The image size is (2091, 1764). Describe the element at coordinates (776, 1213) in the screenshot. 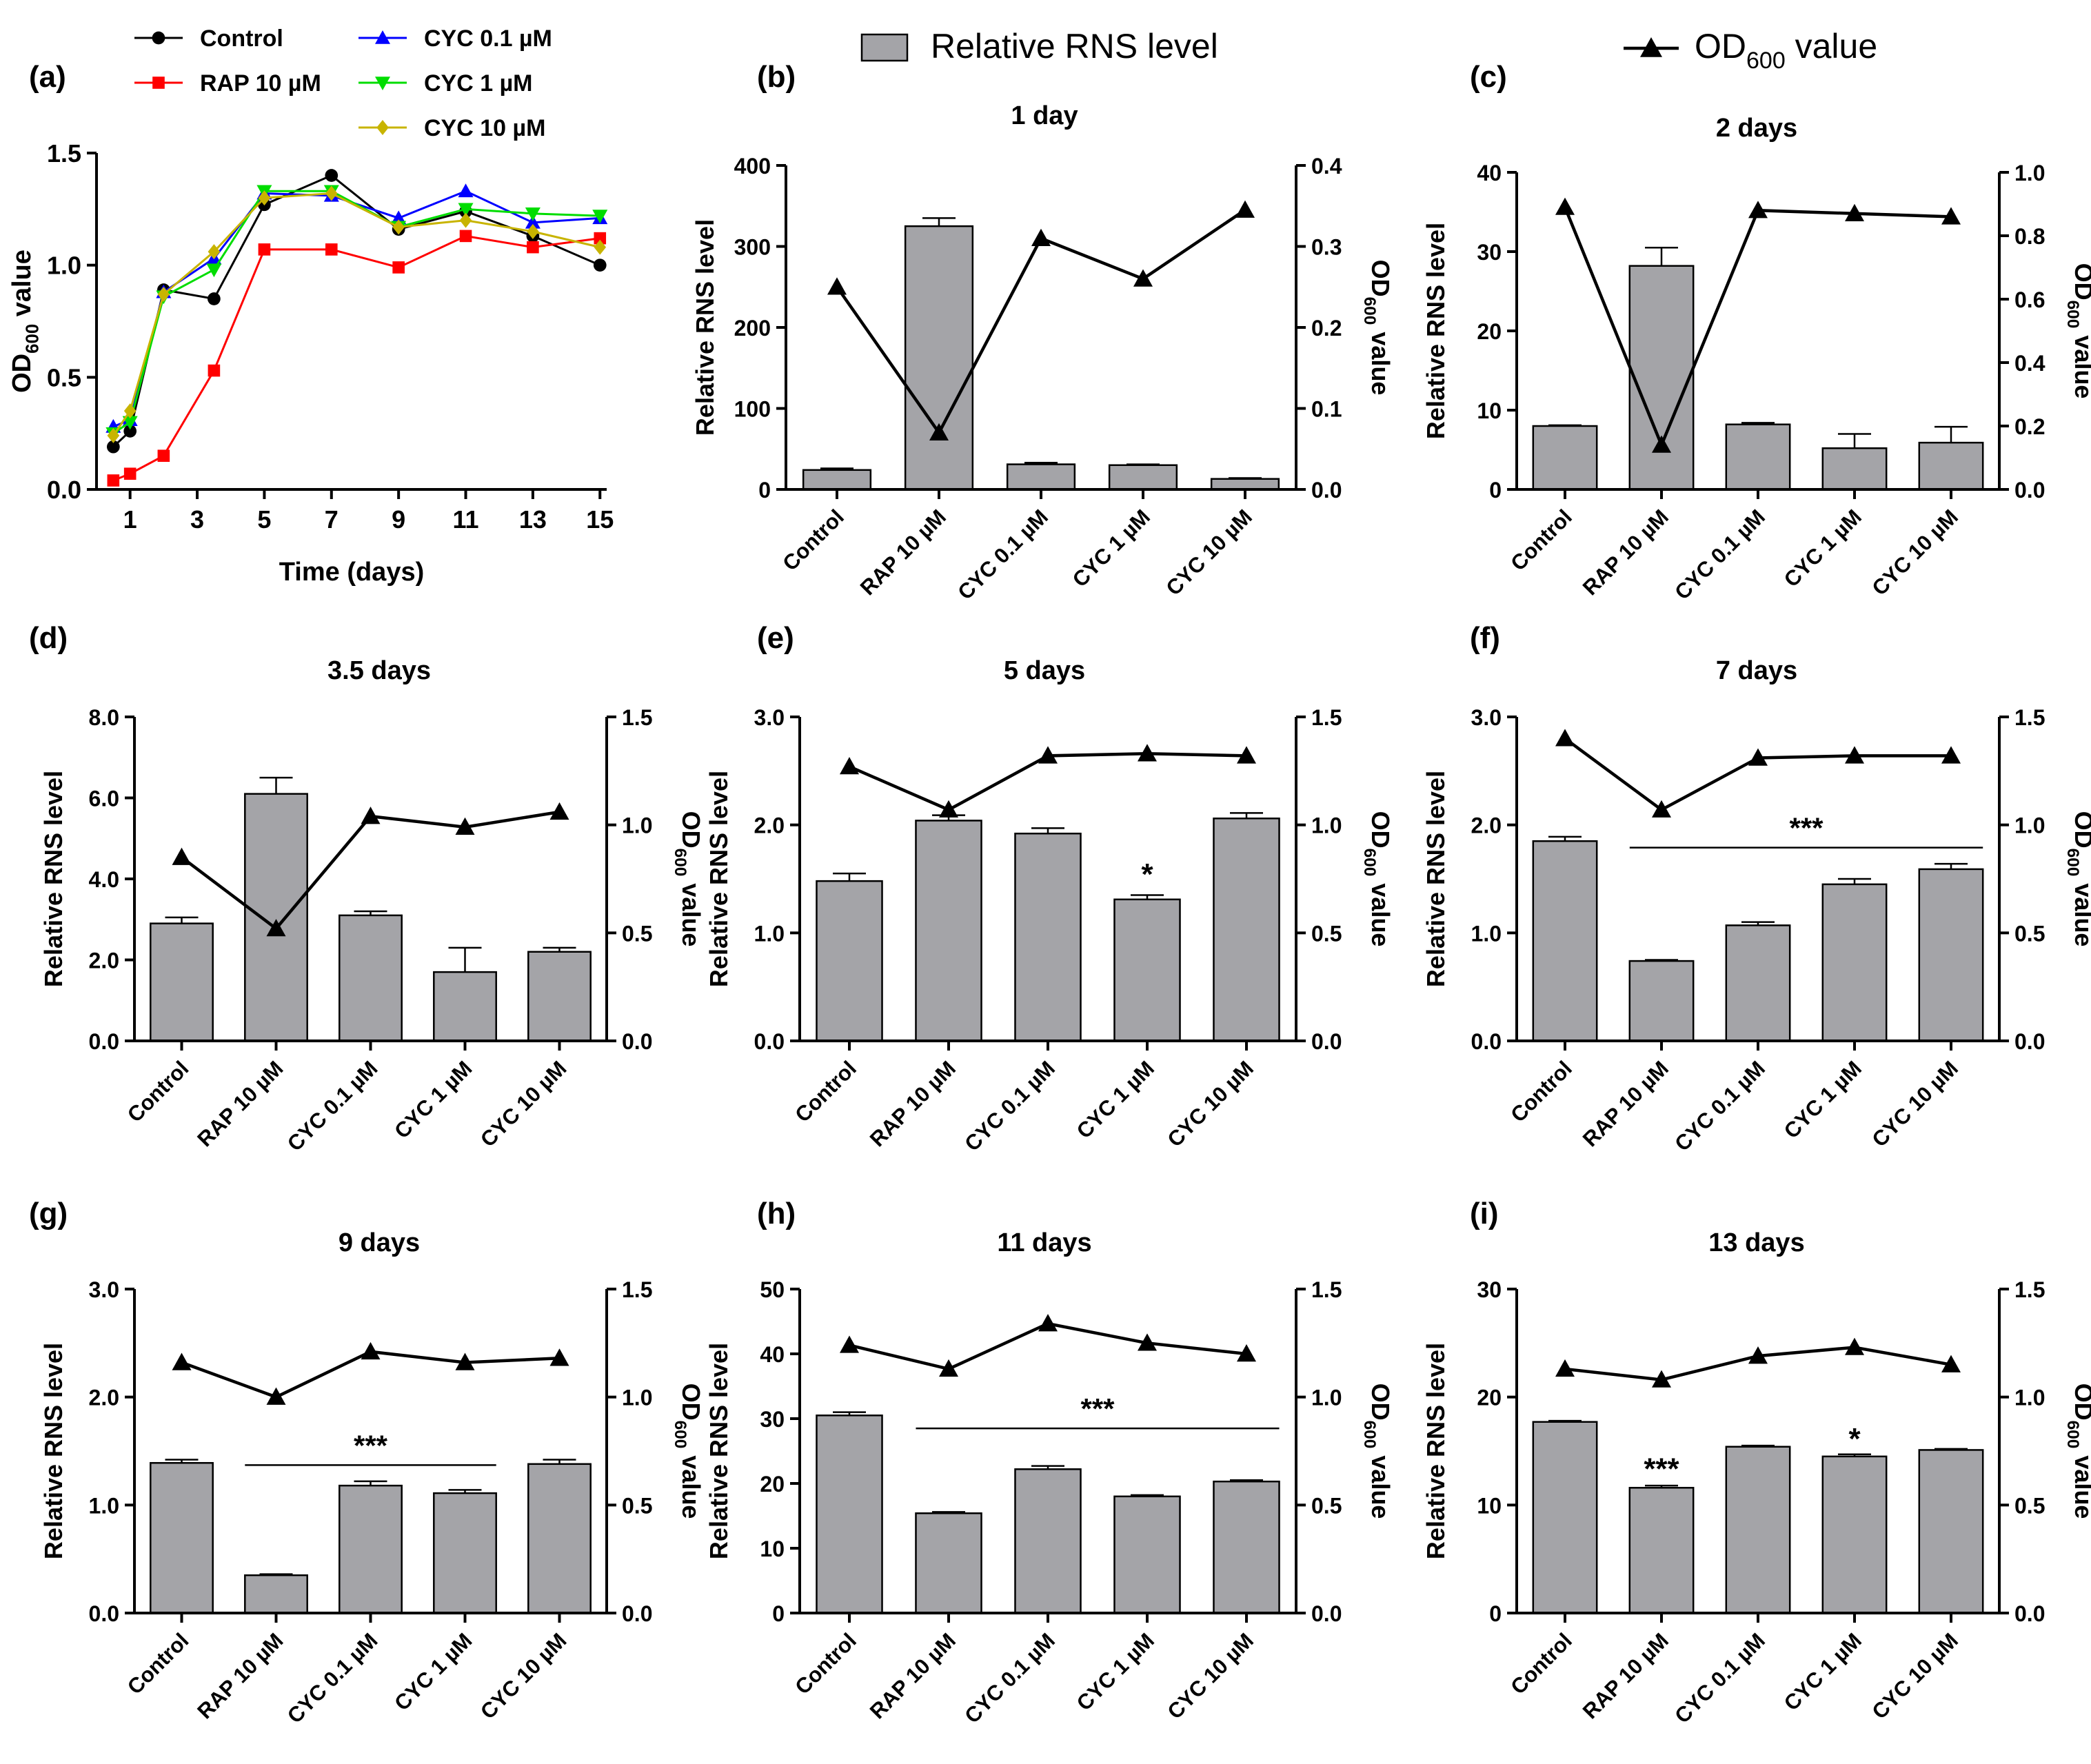

I see `panel-label: (h)` at that location.